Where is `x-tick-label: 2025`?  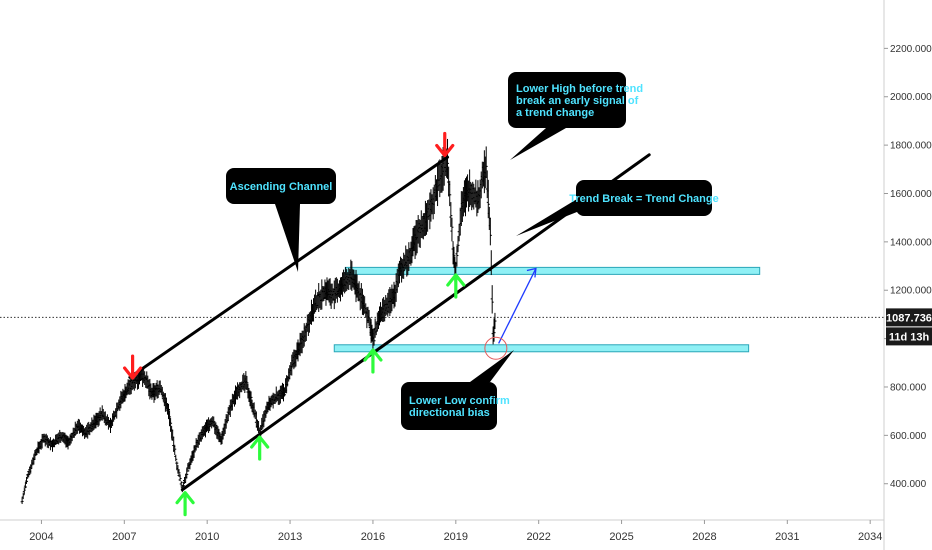 x-tick-label: 2025 is located at coordinates (621, 537).